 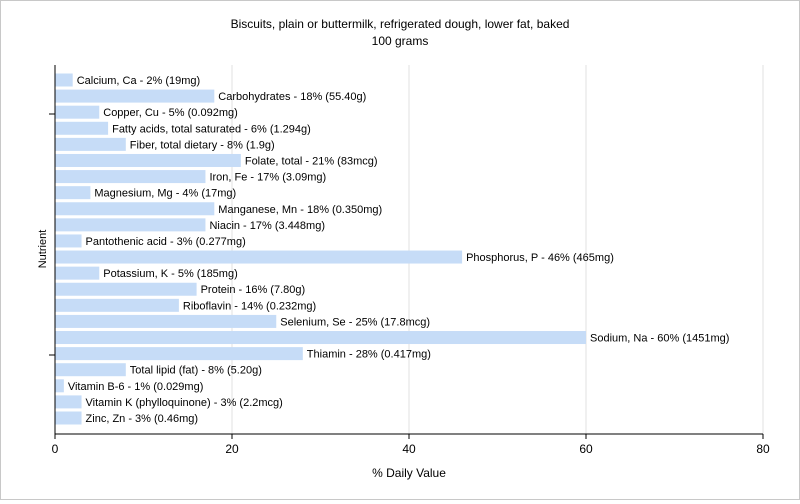 I want to click on data-label: Copper, Cu - 5% (0.092mg), so click(x=170, y=113).